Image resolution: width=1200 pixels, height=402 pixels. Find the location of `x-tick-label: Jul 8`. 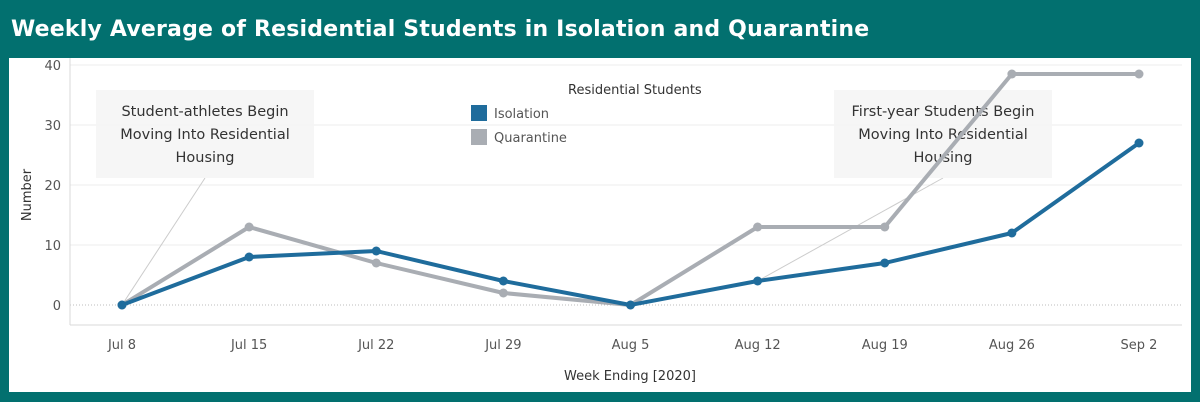

x-tick-label: Jul 8 is located at coordinates (121, 345).